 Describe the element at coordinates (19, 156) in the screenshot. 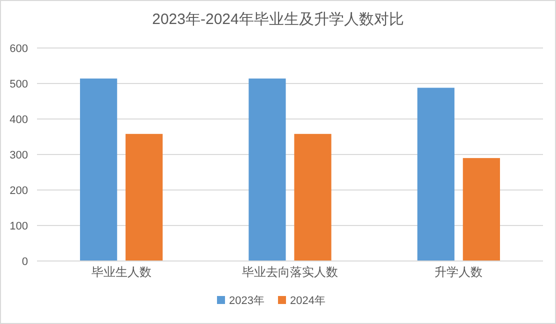

I see `y-tick-label: 300` at that location.